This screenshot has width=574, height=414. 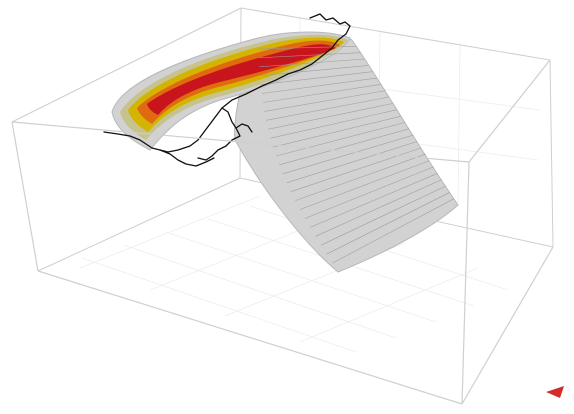 What do you see at coordinates (241, 79) in the screenshot?
I see `slip-band-peak` at bounding box center [241, 79].